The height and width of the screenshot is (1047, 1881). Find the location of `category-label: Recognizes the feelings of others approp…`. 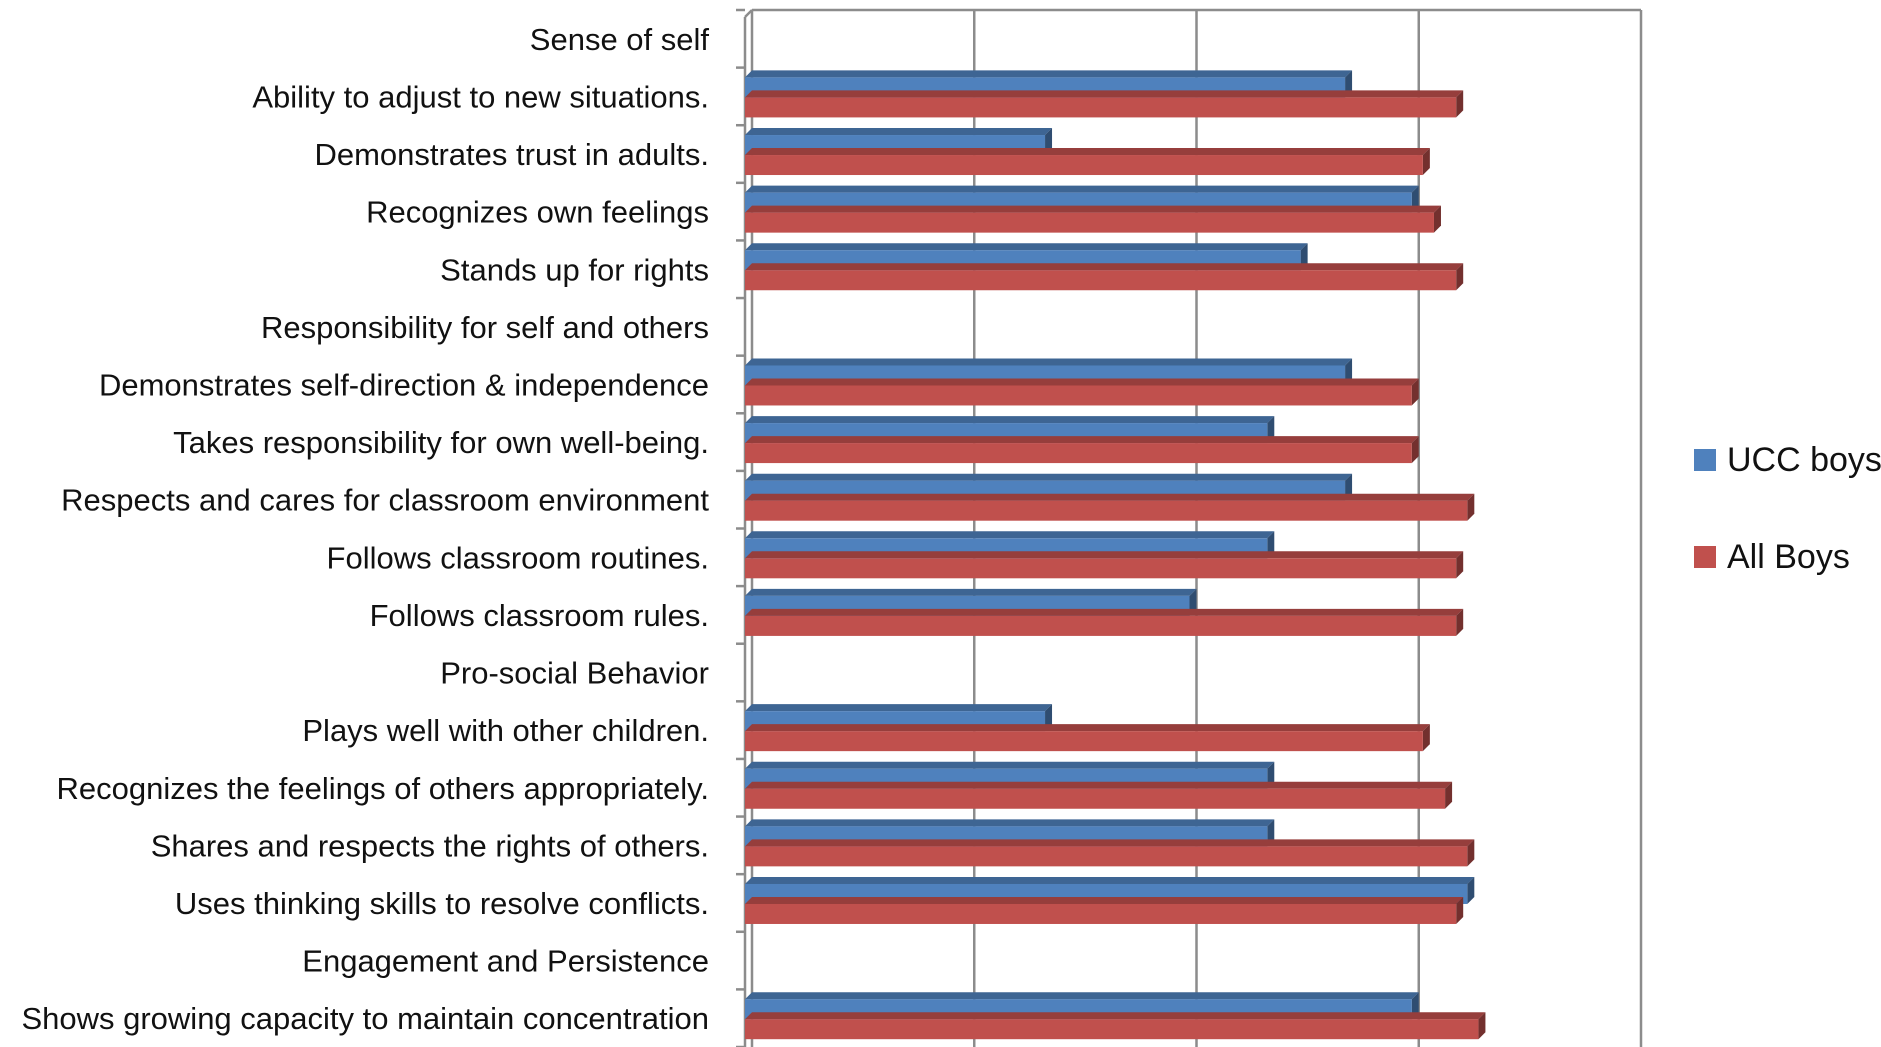

category-label: Recognizes the feelings of others approp… is located at coordinates (382, 788).